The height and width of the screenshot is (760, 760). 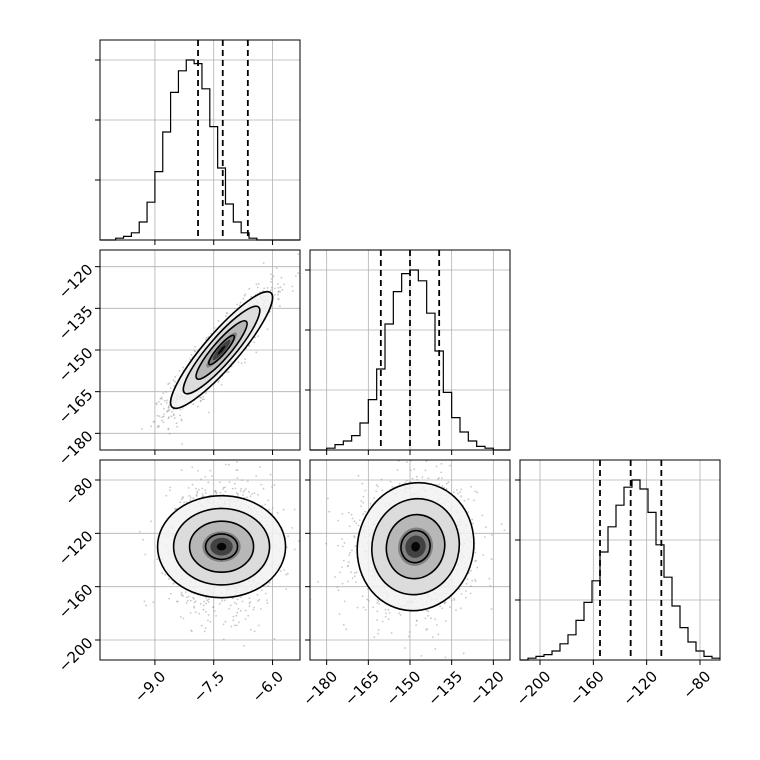 I want to click on xtick-label-p0-2: −6.0, so click(x=268, y=686).